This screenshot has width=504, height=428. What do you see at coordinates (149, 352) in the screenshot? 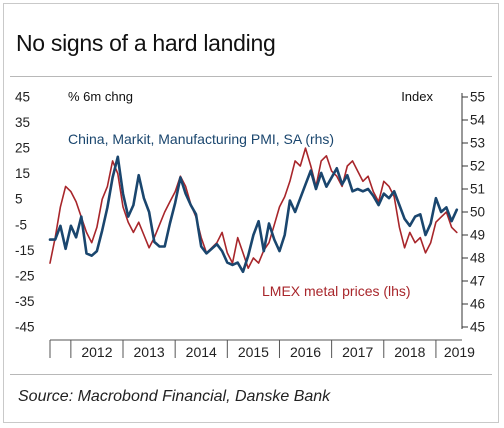
I see `x-tick-label: 2013` at bounding box center [149, 352].